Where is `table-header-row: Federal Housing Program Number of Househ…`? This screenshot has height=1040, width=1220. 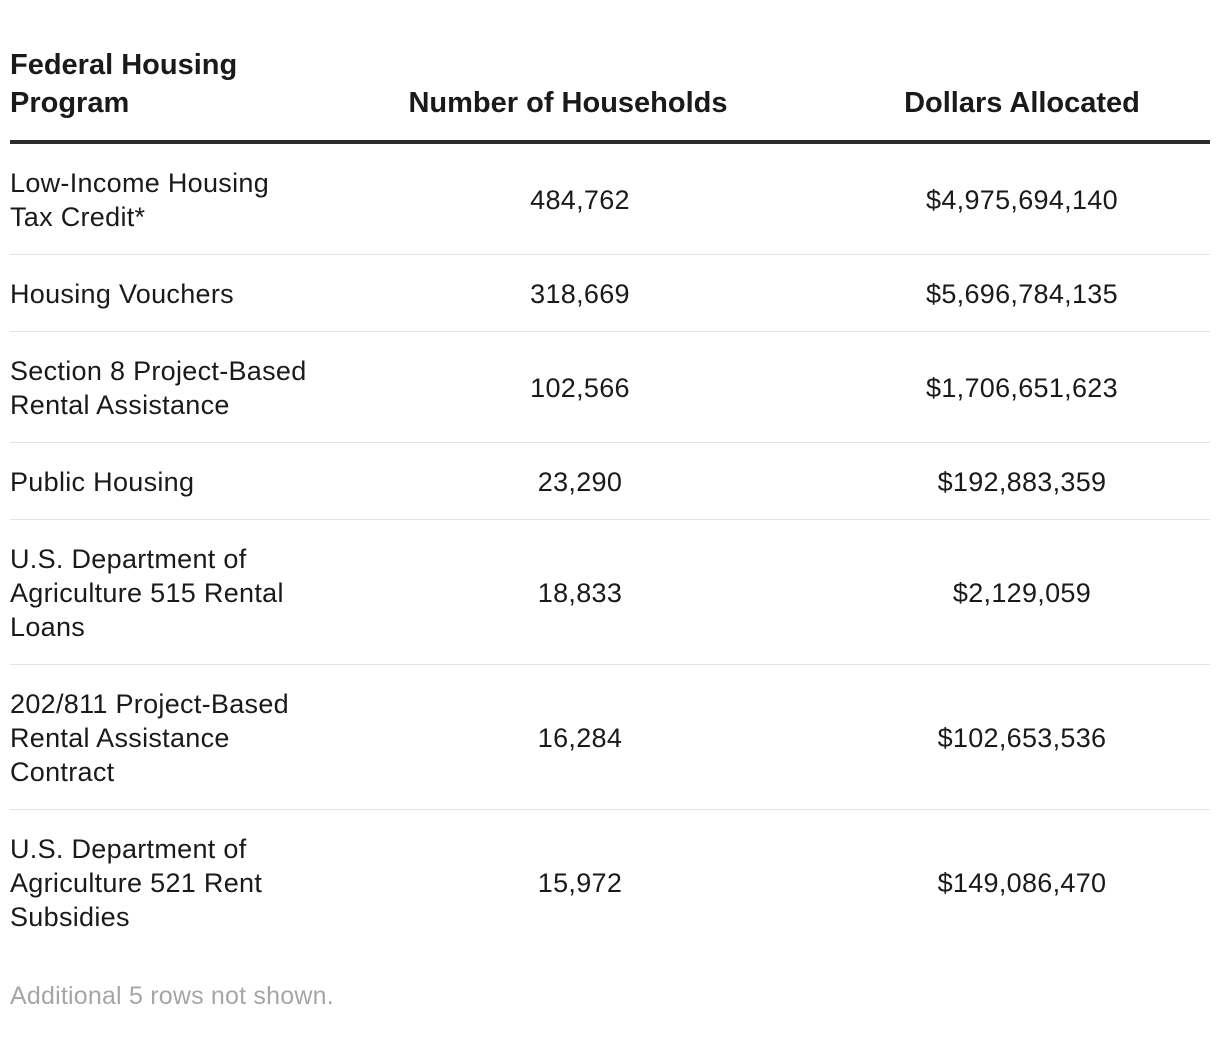
table-header-row: Federal Housing Program Number of Househ… is located at coordinates (610, 72).